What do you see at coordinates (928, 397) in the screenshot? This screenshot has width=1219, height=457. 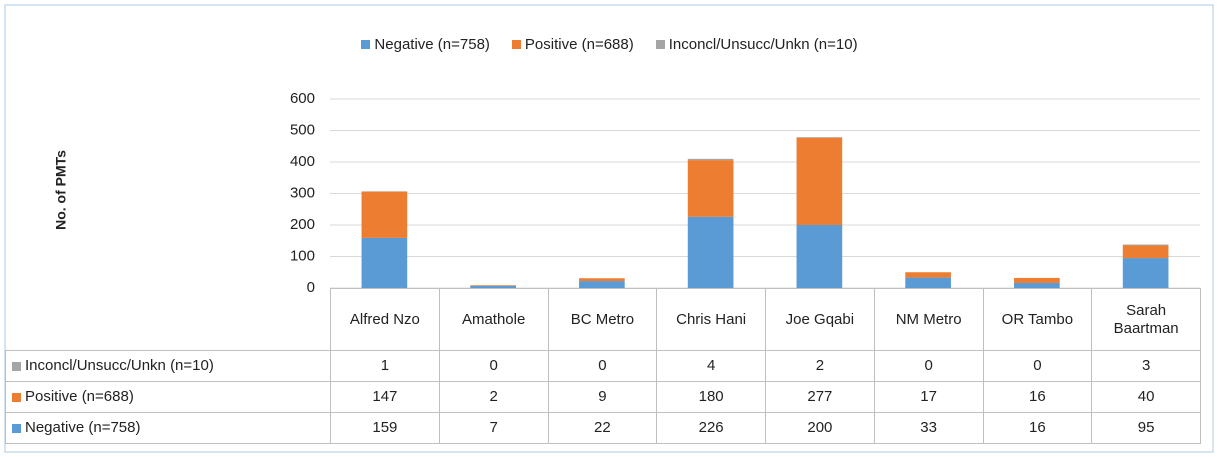 I see `table-value: 17` at bounding box center [928, 397].